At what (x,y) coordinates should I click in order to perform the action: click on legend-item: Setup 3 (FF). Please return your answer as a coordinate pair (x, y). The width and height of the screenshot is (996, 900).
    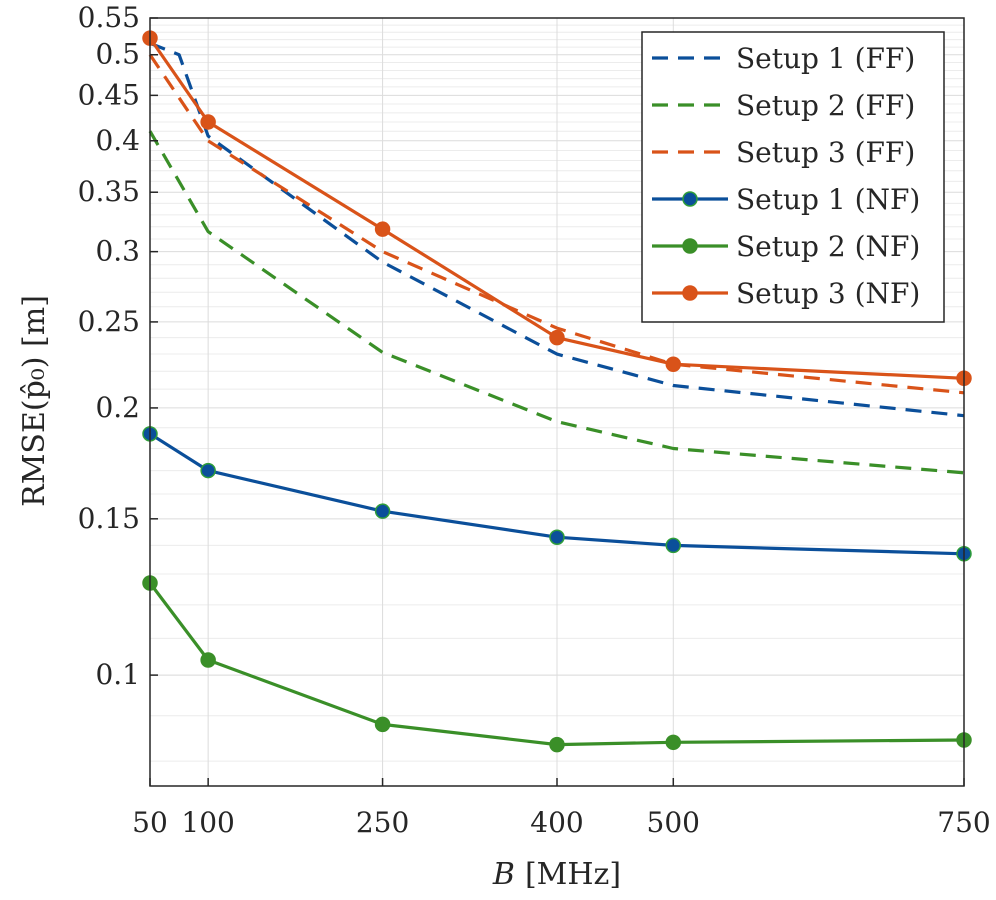
    Looking at the image, I should click on (783, 152).